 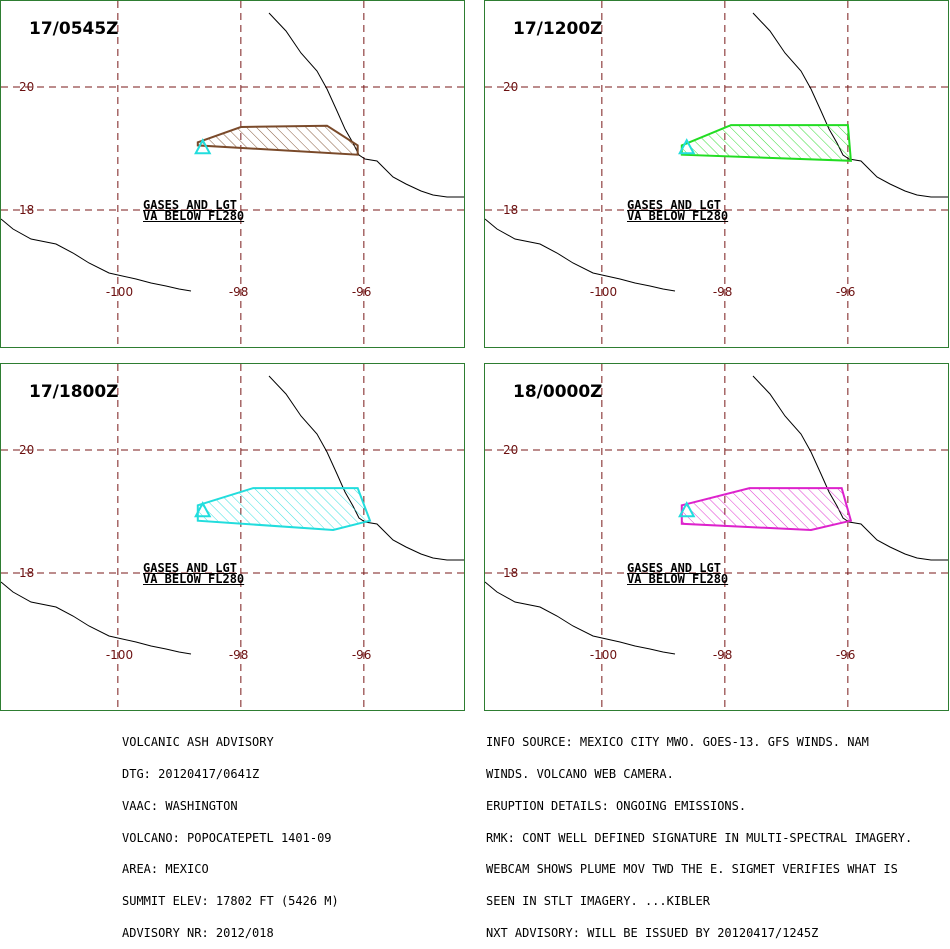 What do you see at coordinates (616, 805) in the screenshot?
I see `remarks-line: ERUPTION DETAILS: ONGOING EMISSIONS.` at bounding box center [616, 805].